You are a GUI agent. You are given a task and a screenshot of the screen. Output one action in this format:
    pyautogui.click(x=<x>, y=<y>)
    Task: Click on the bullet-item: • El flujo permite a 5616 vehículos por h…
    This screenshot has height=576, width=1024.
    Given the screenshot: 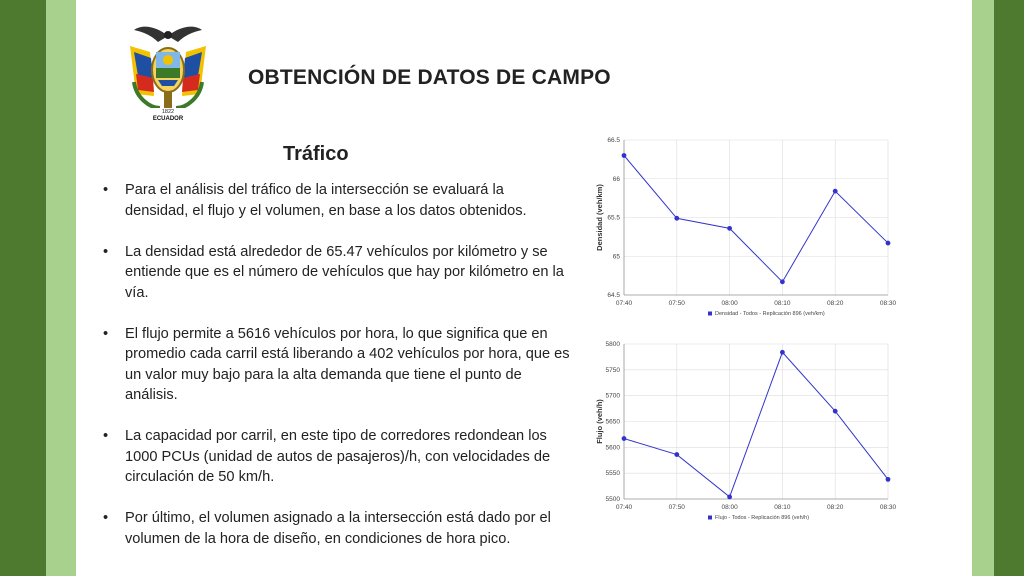 What is the action you would take?
    pyautogui.click(x=335, y=365)
    